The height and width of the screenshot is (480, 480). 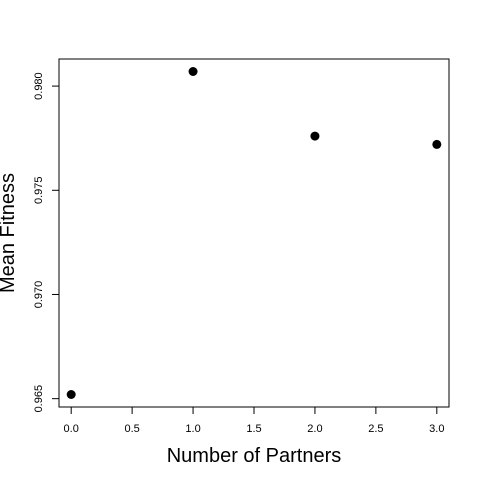 I want to click on x-axis: 0.0 0.5 1.0 1.5 2.0 2.5 3.0, so click(x=254, y=420).